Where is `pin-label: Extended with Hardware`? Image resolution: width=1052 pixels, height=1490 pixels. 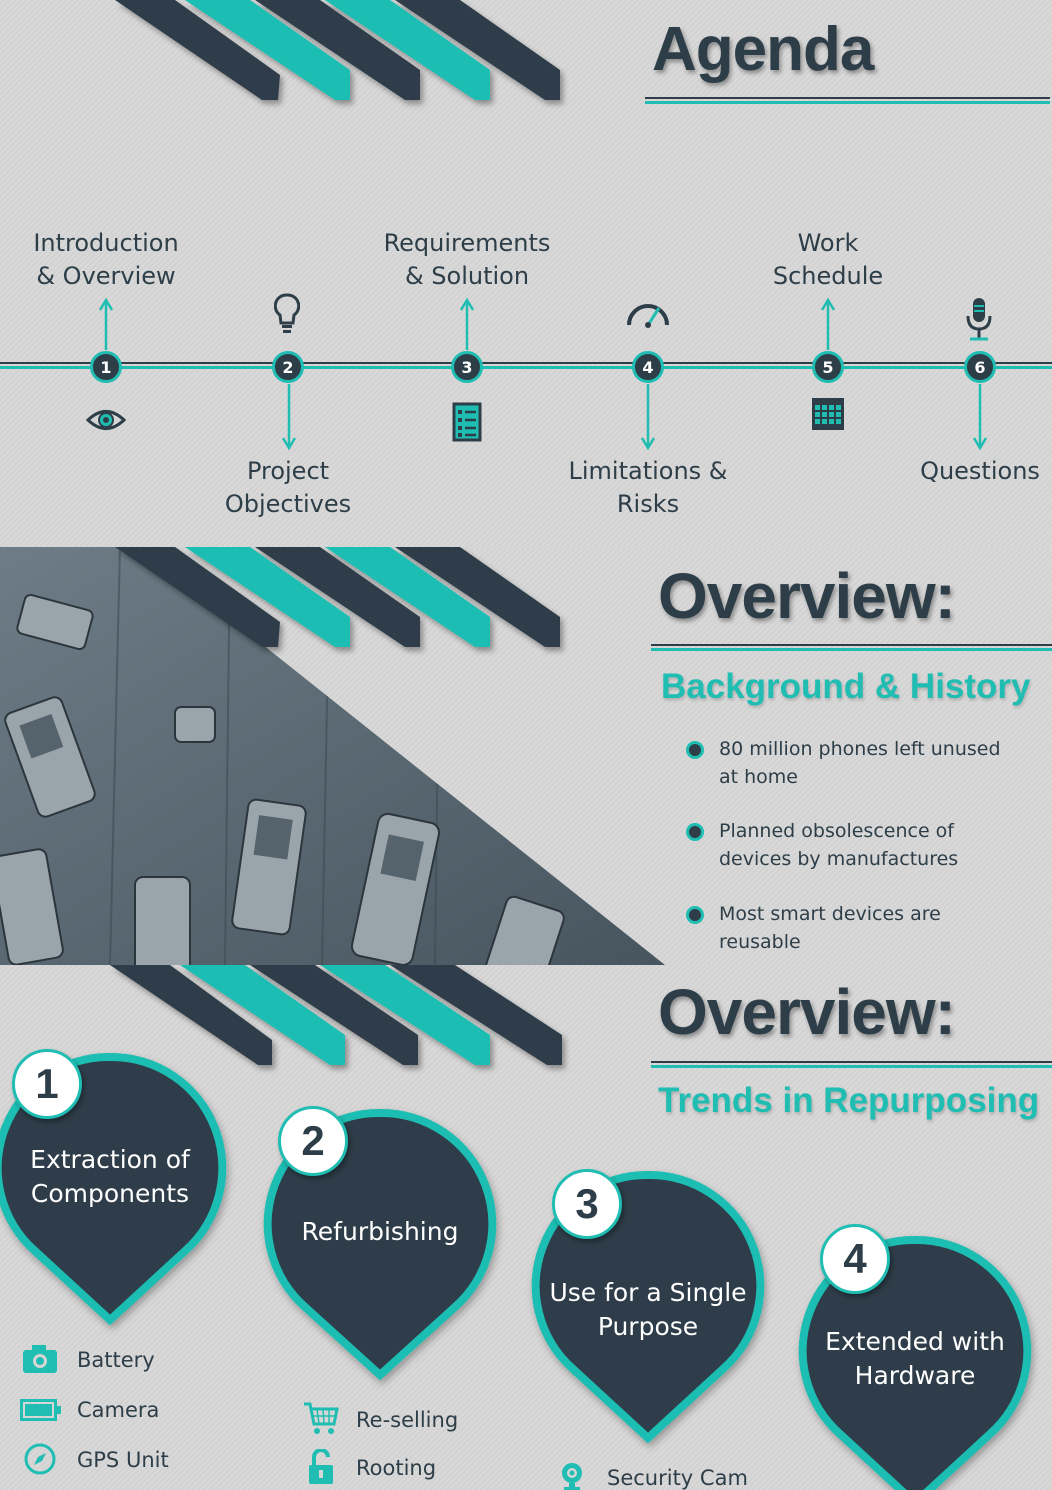
pin-label: Extended with Hardware is located at coordinates (915, 1359).